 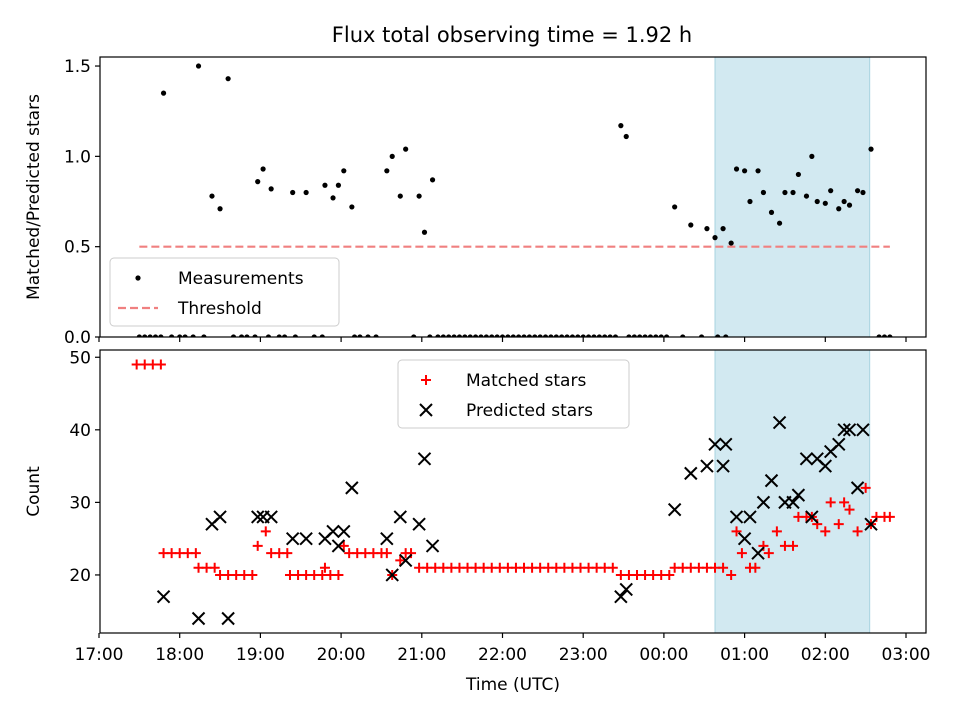 I want to click on legend-measurements-marker, so click(x=138, y=278).